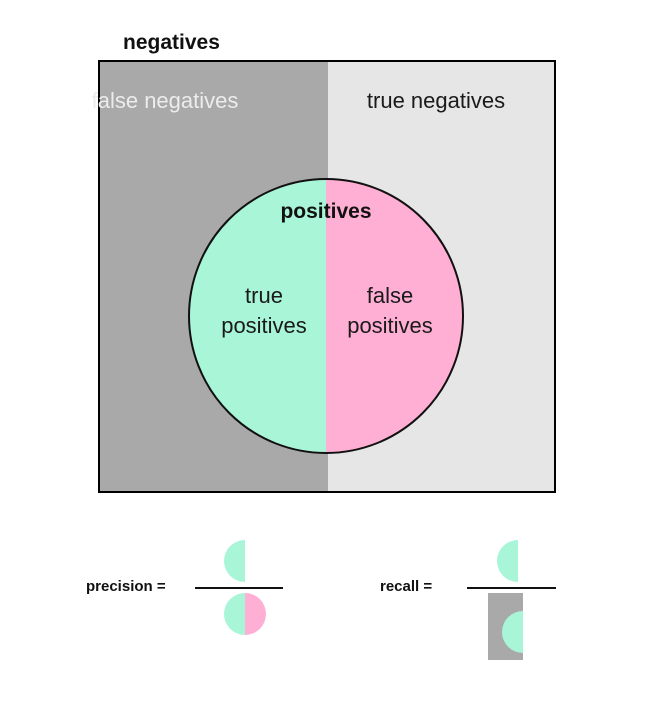 This screenshot has width=668, height=722. Describe the element at coordinates (511, 600) in the screenshot. I see `recall-fraction` at that location.